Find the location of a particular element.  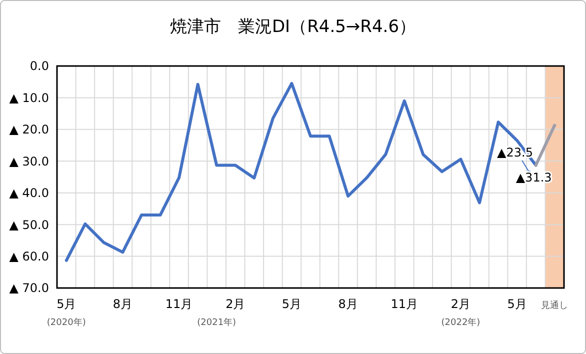

text: (2020年) is located at coordinates (66, 322).